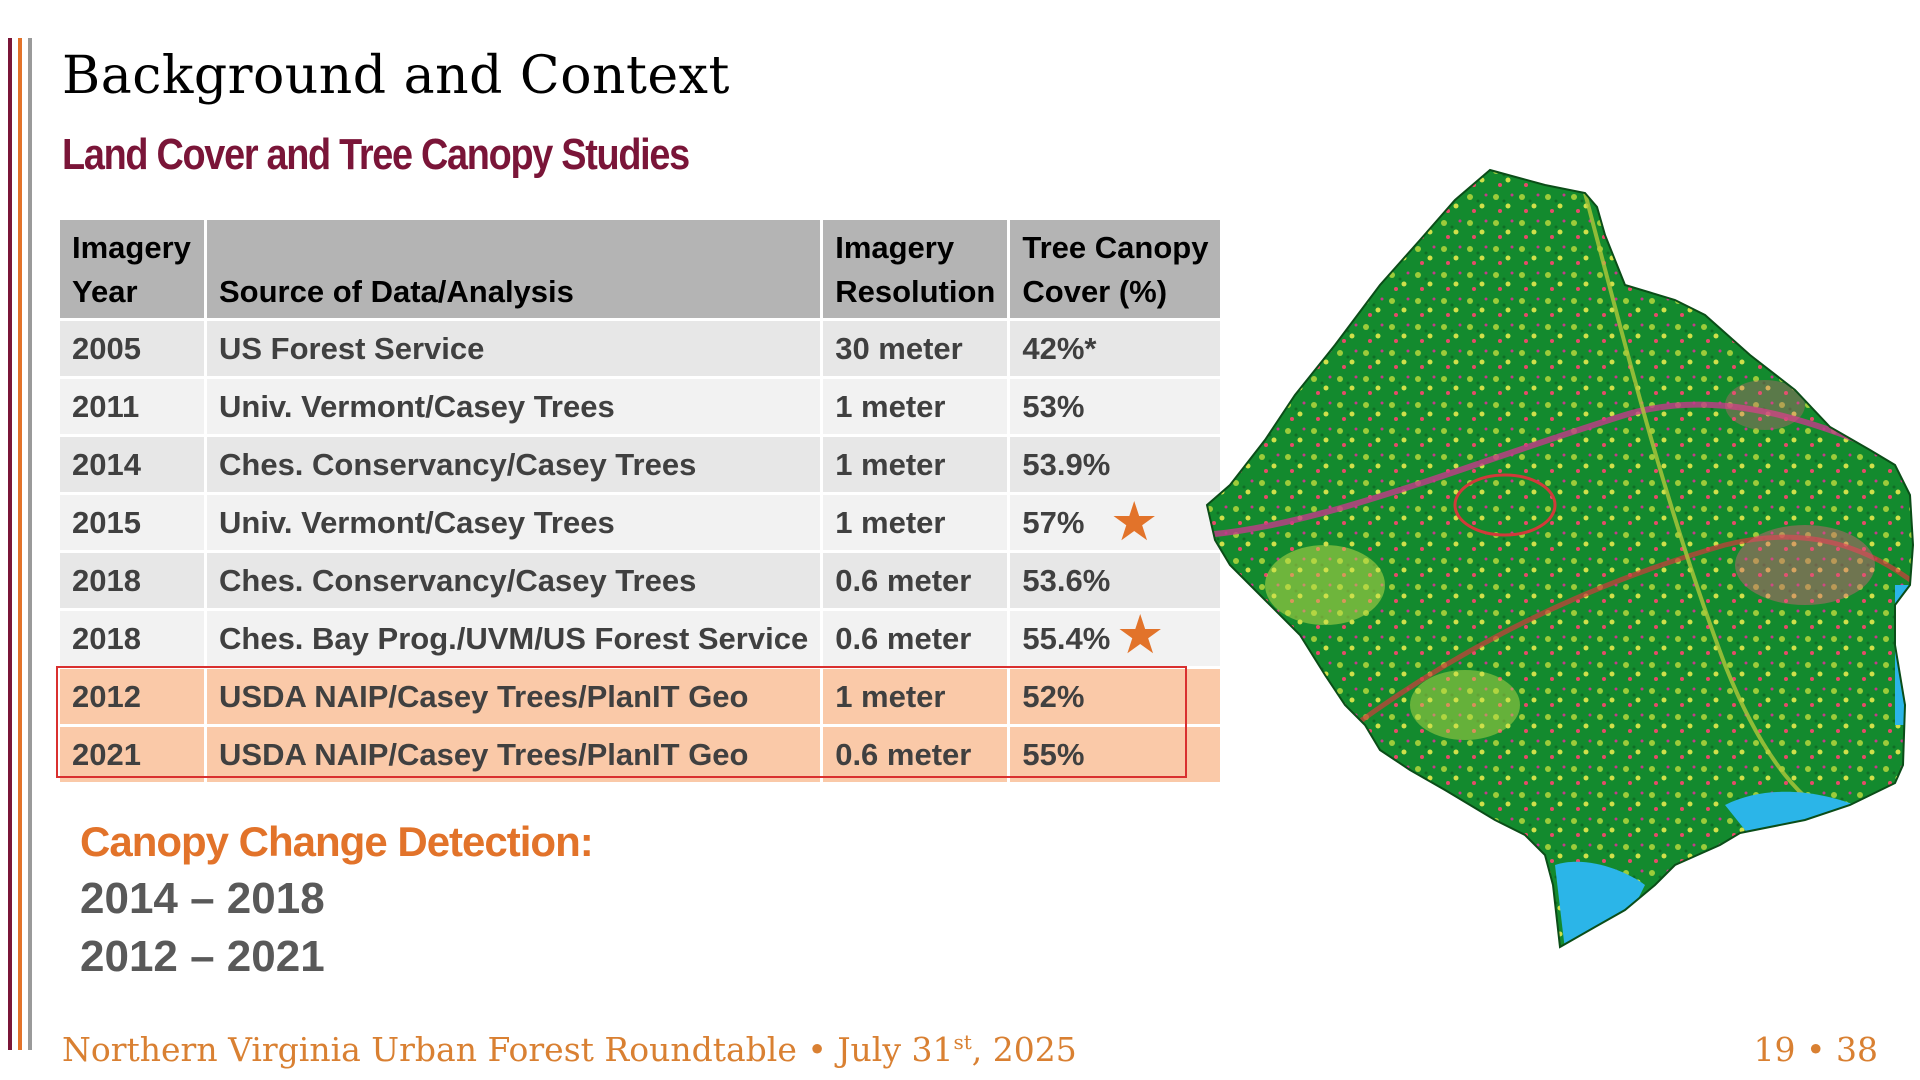 The height and width of the screenshot is (1080, 1920). I want to click on cell-cover: 53.6%, so click(1115, 580).